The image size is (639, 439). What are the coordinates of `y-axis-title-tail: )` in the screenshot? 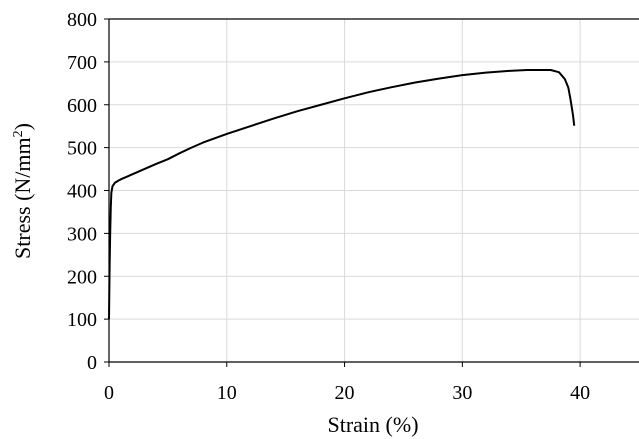 It's located at (22, 126).